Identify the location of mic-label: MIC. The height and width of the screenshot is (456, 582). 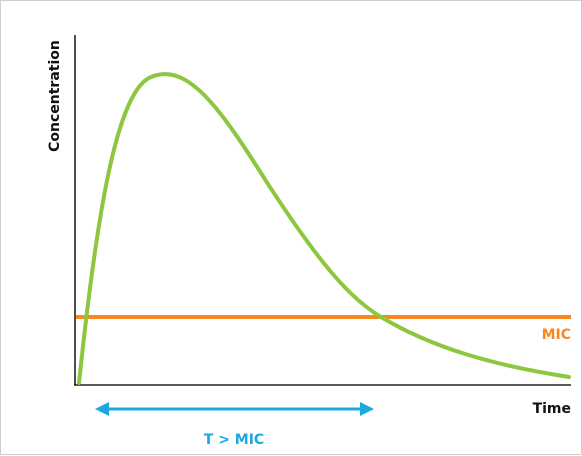
(556, 335).